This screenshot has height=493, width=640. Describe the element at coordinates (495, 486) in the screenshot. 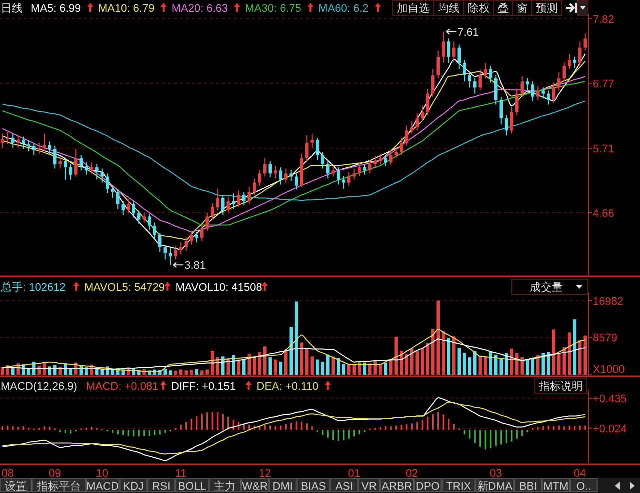

I see `text: 新DMA` at that location.